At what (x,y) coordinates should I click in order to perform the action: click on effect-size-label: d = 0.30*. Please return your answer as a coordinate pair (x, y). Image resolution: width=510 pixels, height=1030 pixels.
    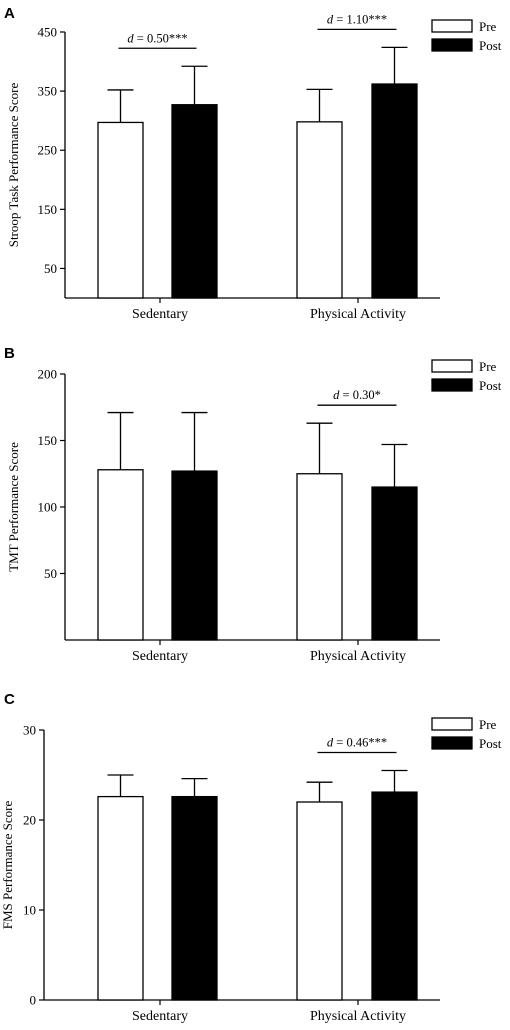
    Looking at the image, I should click on (357, 395).